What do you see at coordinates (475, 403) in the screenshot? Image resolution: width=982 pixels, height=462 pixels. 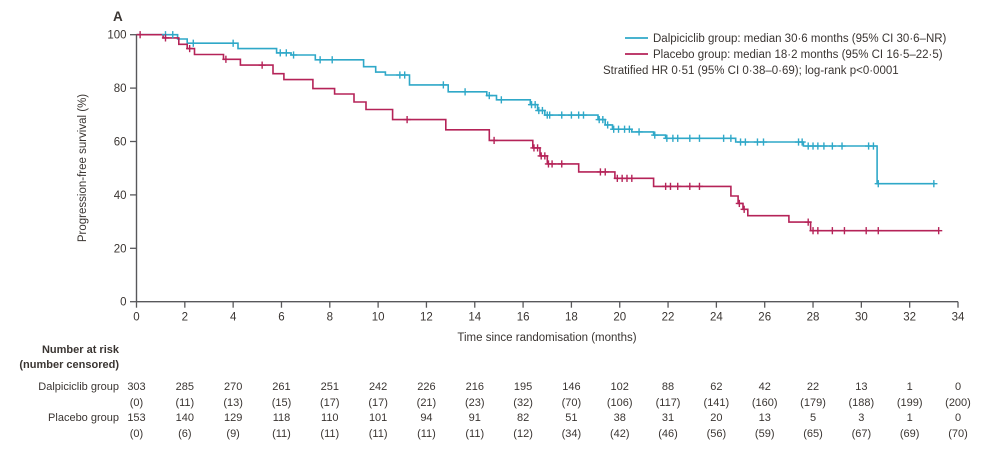 I see `censored-value: (23)` at bounding box center [475, 403].